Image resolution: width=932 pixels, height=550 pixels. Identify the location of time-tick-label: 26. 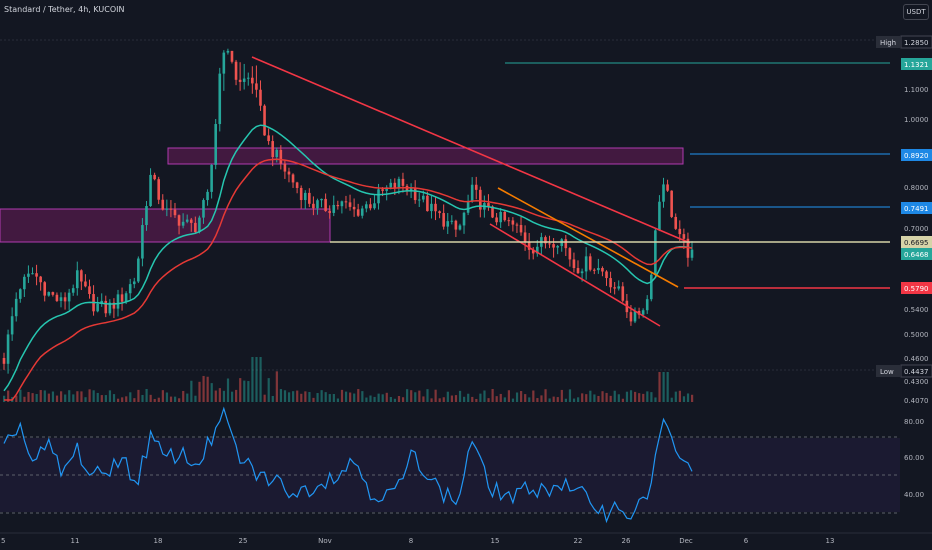
(626, 541).